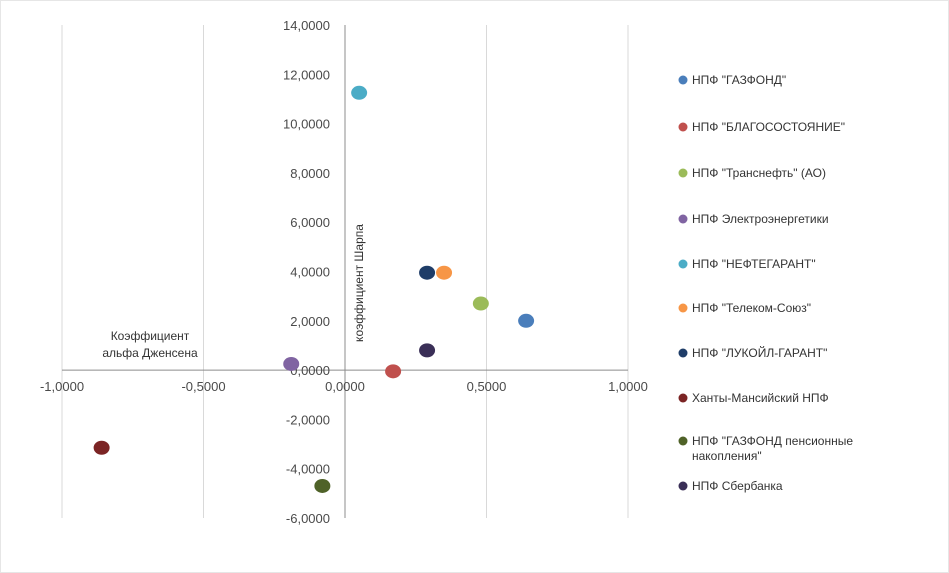 The width and height of the screenshot is (949, 573). What do you see at coordinates (308, 469) in the screenshot?
I see `y-tick-label: -4,0000` at bounding box center [308, 469].